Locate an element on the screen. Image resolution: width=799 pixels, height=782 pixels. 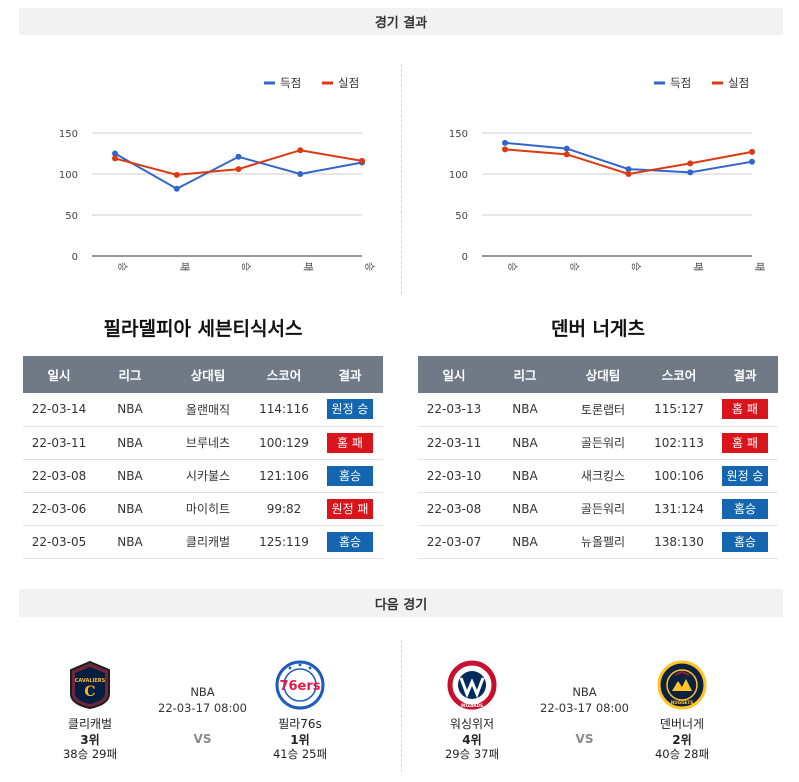
svg-text: NUGGETS is located at coordinates (682, 702).